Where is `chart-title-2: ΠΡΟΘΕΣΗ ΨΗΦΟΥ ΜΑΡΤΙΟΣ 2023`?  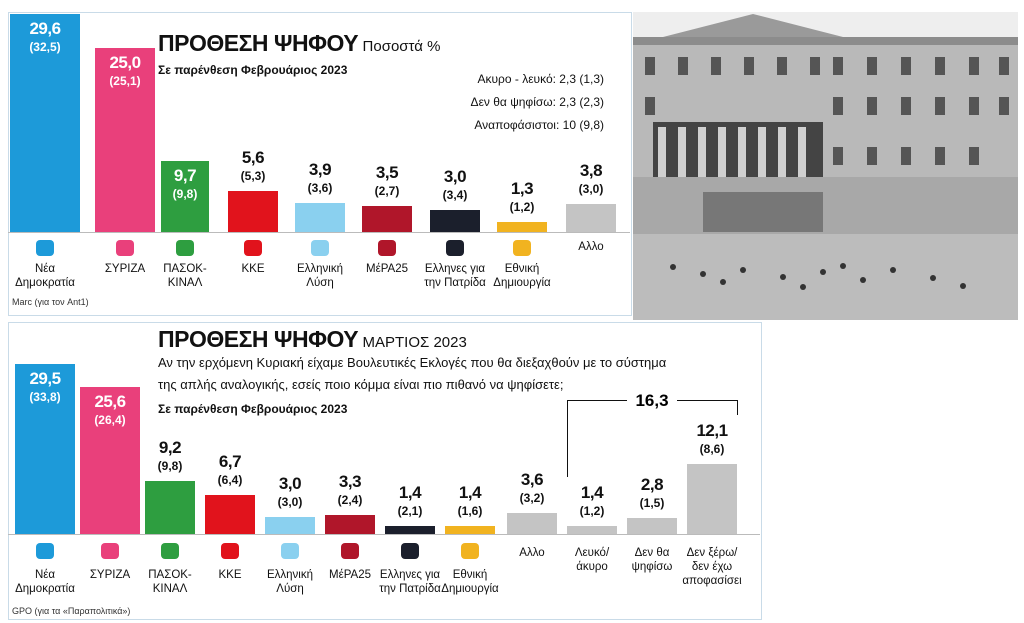 chart-title-2: ΠΡΟΘΕΣΗ ΨΗΦΟΥ ΜΑΡΤΙΟΣ 2023 is located at coordinates (312, 339).